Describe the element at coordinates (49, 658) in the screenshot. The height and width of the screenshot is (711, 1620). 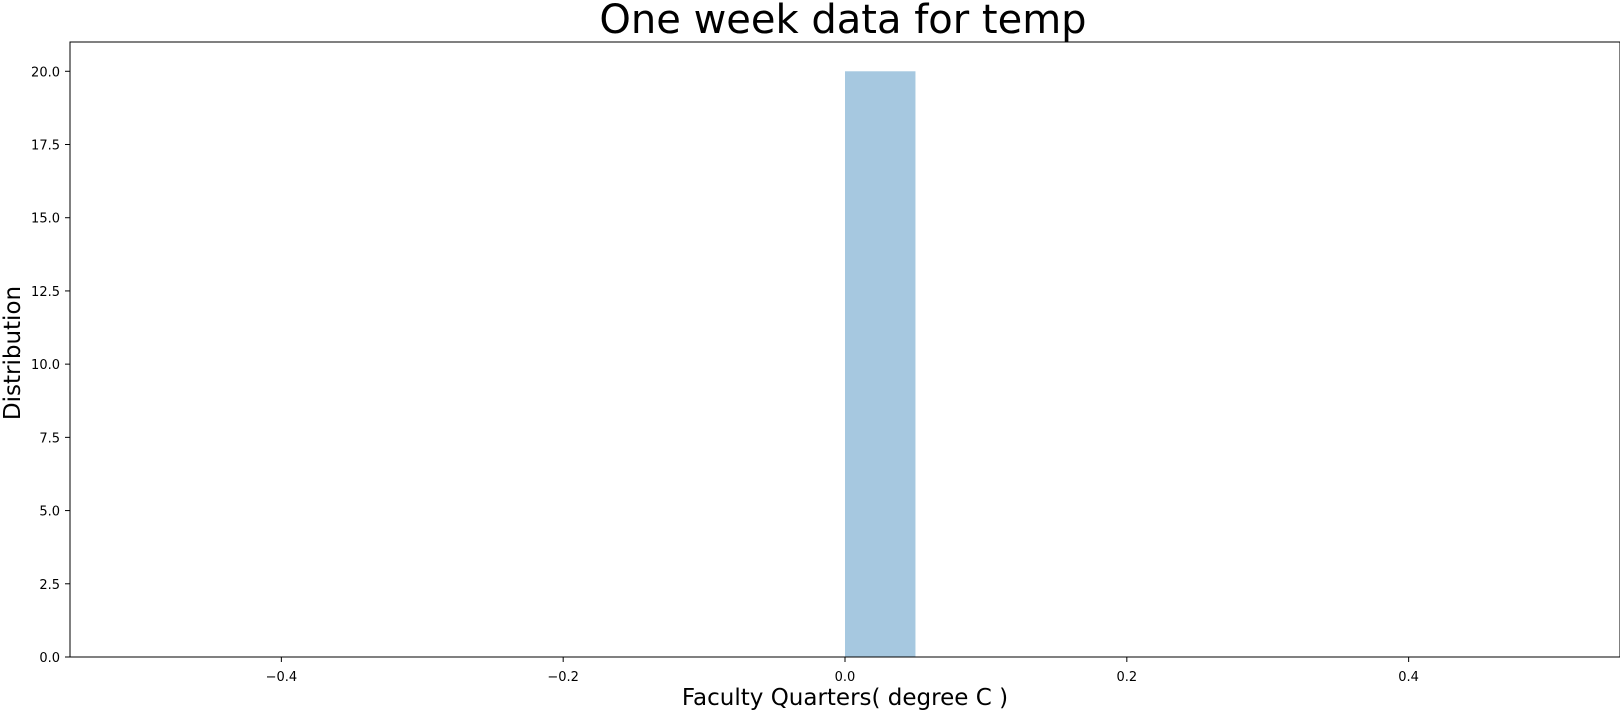
I see `y-tick-label: 0.0` at that location.